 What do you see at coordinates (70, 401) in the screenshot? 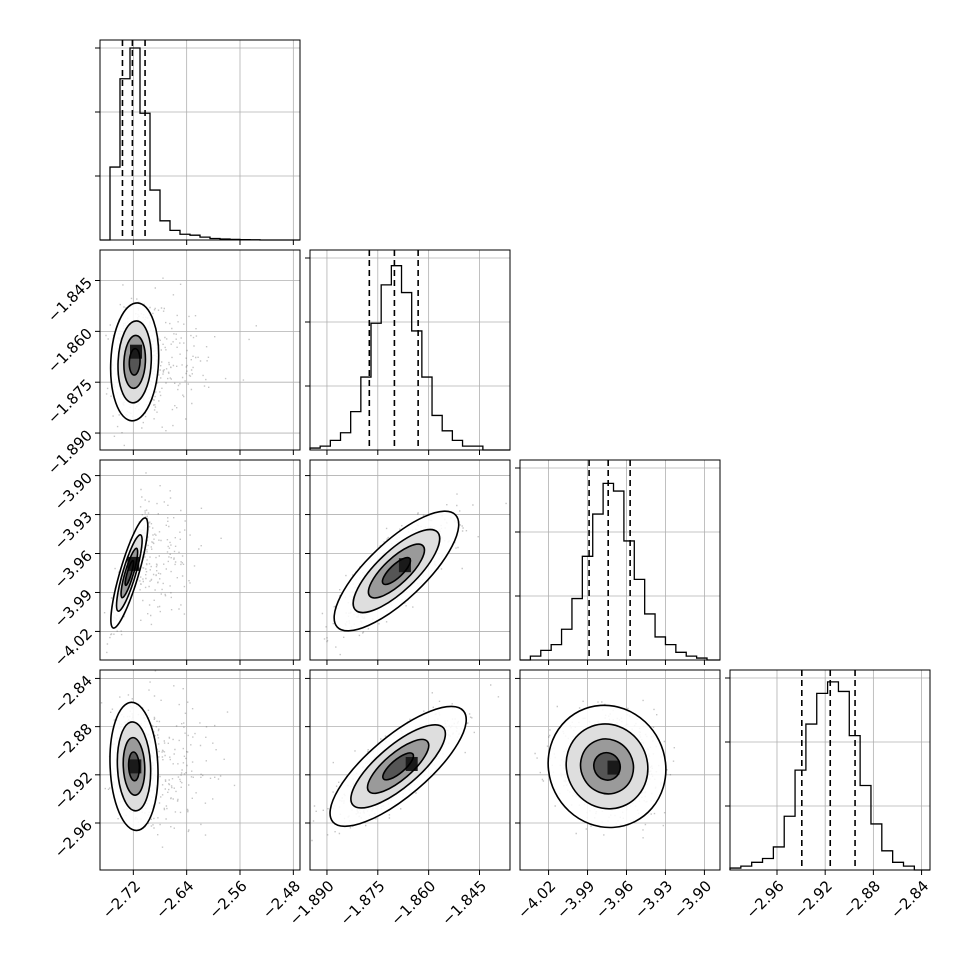
I see `y-tick-label: −1.875` at bounding box center [70, 401].